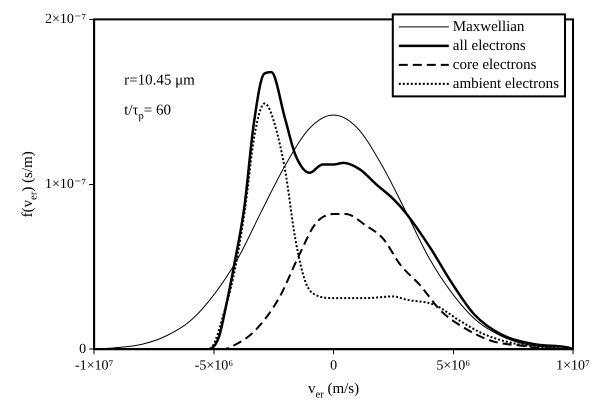 This screenshot has width=601, height=407. I want to click on legend-label: all electrons, so click(489, 46).